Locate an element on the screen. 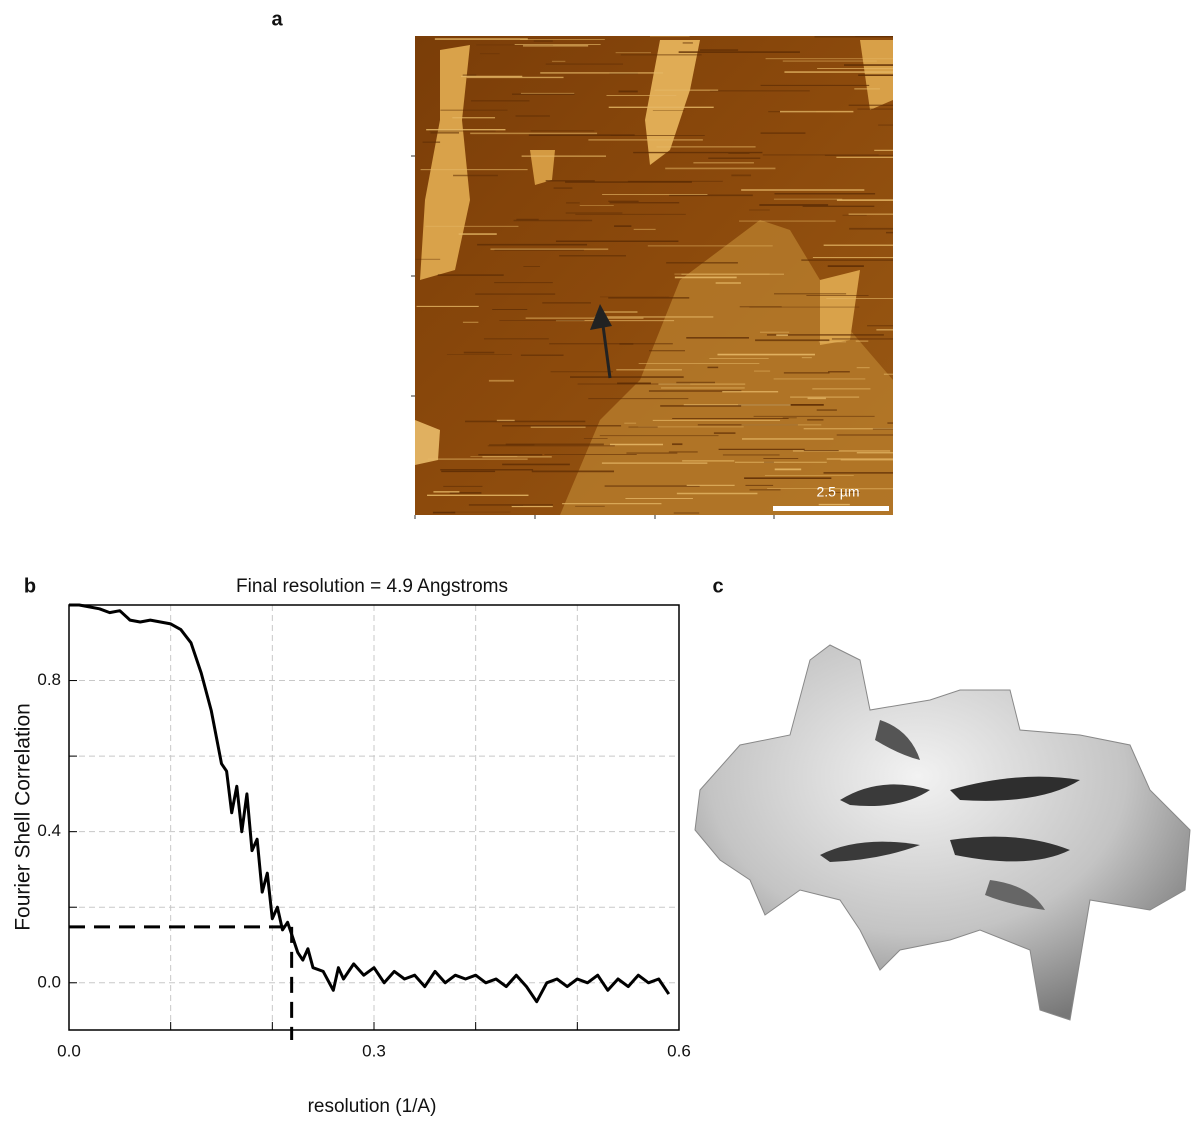 The image size is (1193, 1121). x-tick-label: 0.3 is located at coordinates (374, 1050).